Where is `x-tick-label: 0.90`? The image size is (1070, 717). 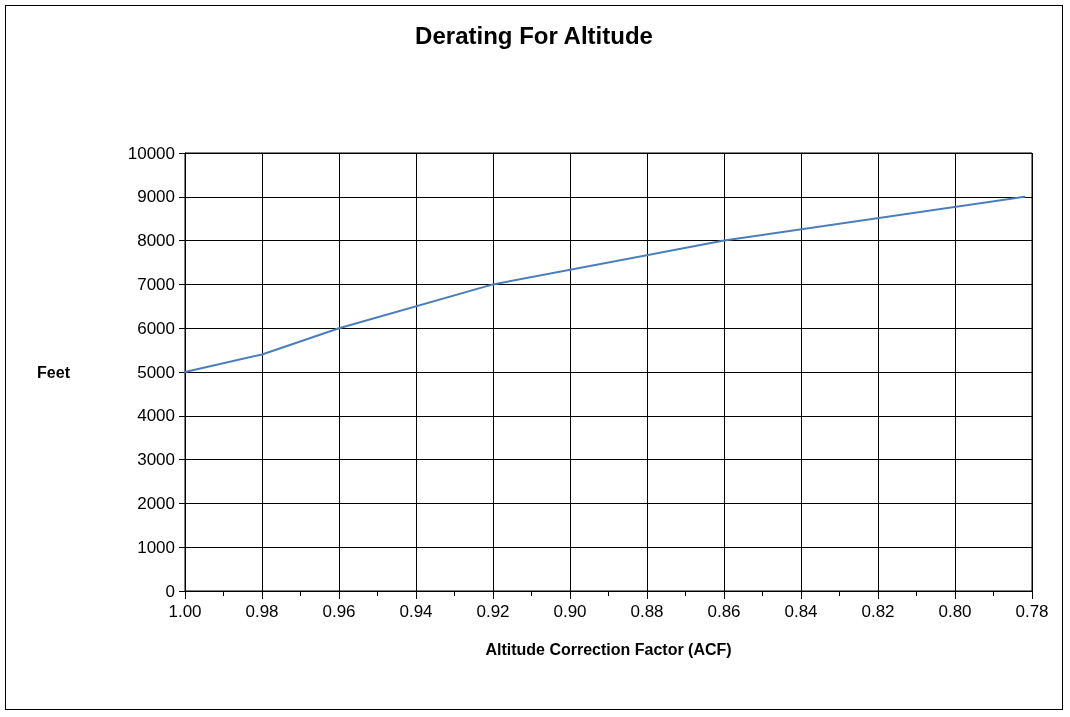 x-tick-label: 0.90 is located at coordinates (570, 611).